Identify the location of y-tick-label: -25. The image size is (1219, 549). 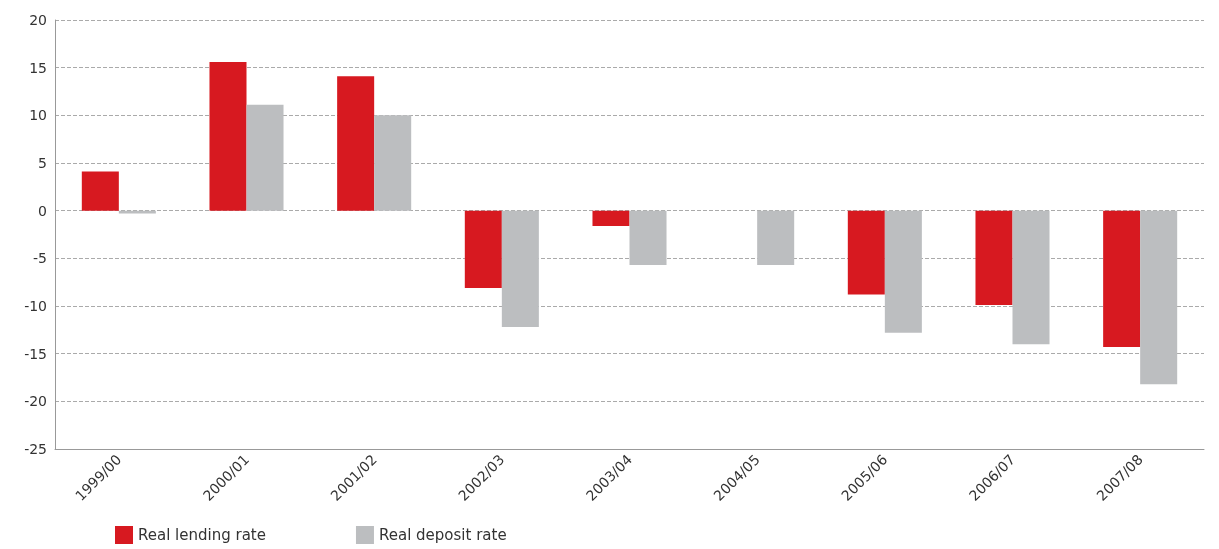
(35, 449).